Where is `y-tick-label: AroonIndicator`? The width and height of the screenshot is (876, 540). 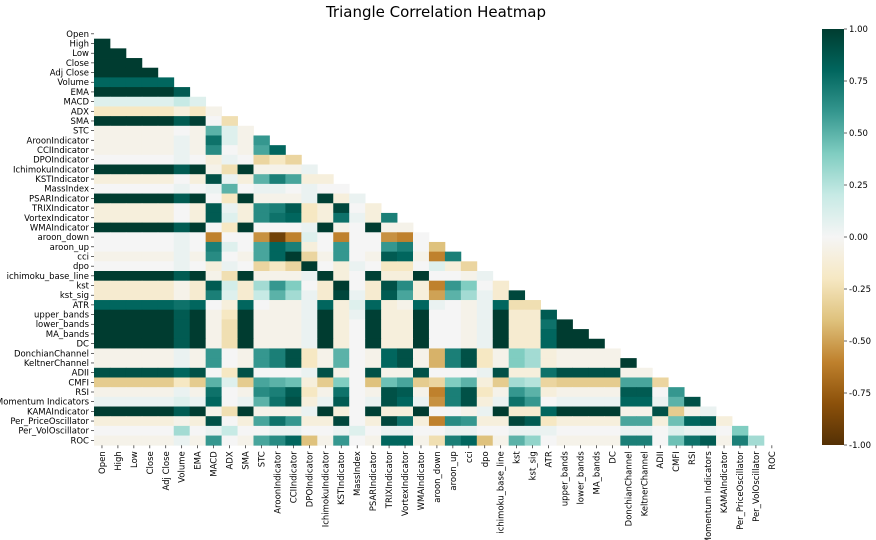 y-tick-label: AroonIndicator is located at coordinates (58, 141).